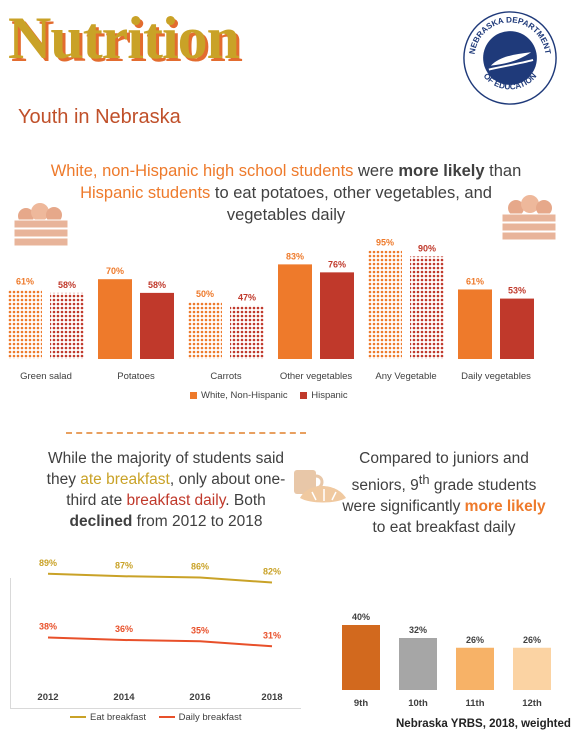 The height and width of the screenshot is (743, 572). I want to click on data-label: 38%, so click(48, 627).